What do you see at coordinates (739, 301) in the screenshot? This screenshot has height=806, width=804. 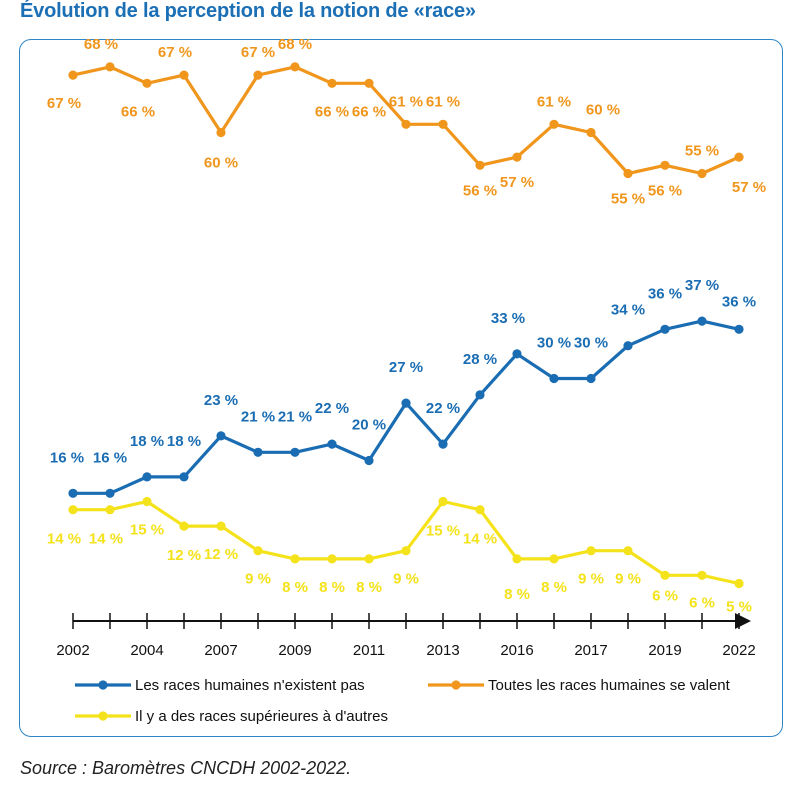 I see `data-label: 36 %` at bounding box center [739, 301].